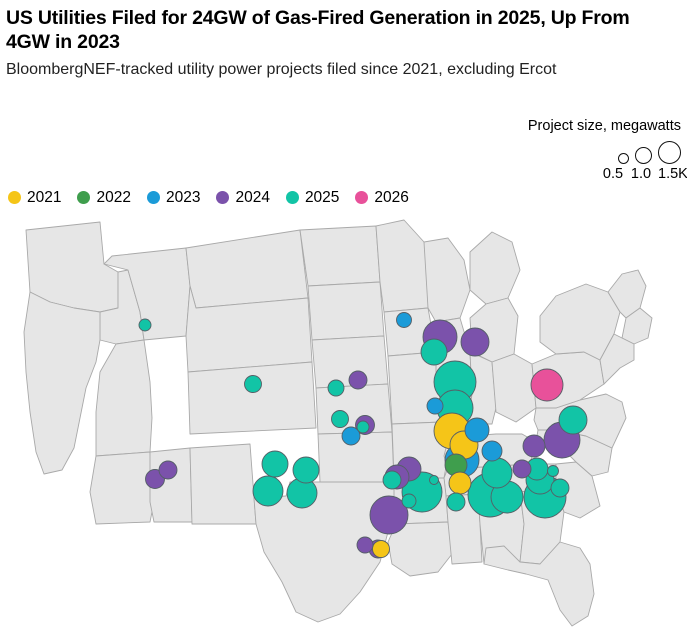 This screenshot has height=634, width=687. I want to click on size-legend-labels: 0.5 1.0 1.5K, so click(607, 174).